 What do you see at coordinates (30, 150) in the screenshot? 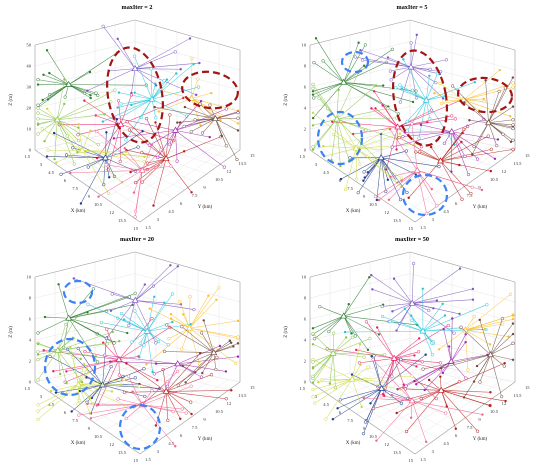
I see `z-tick-label: 0` at bounding box center [30, 150].